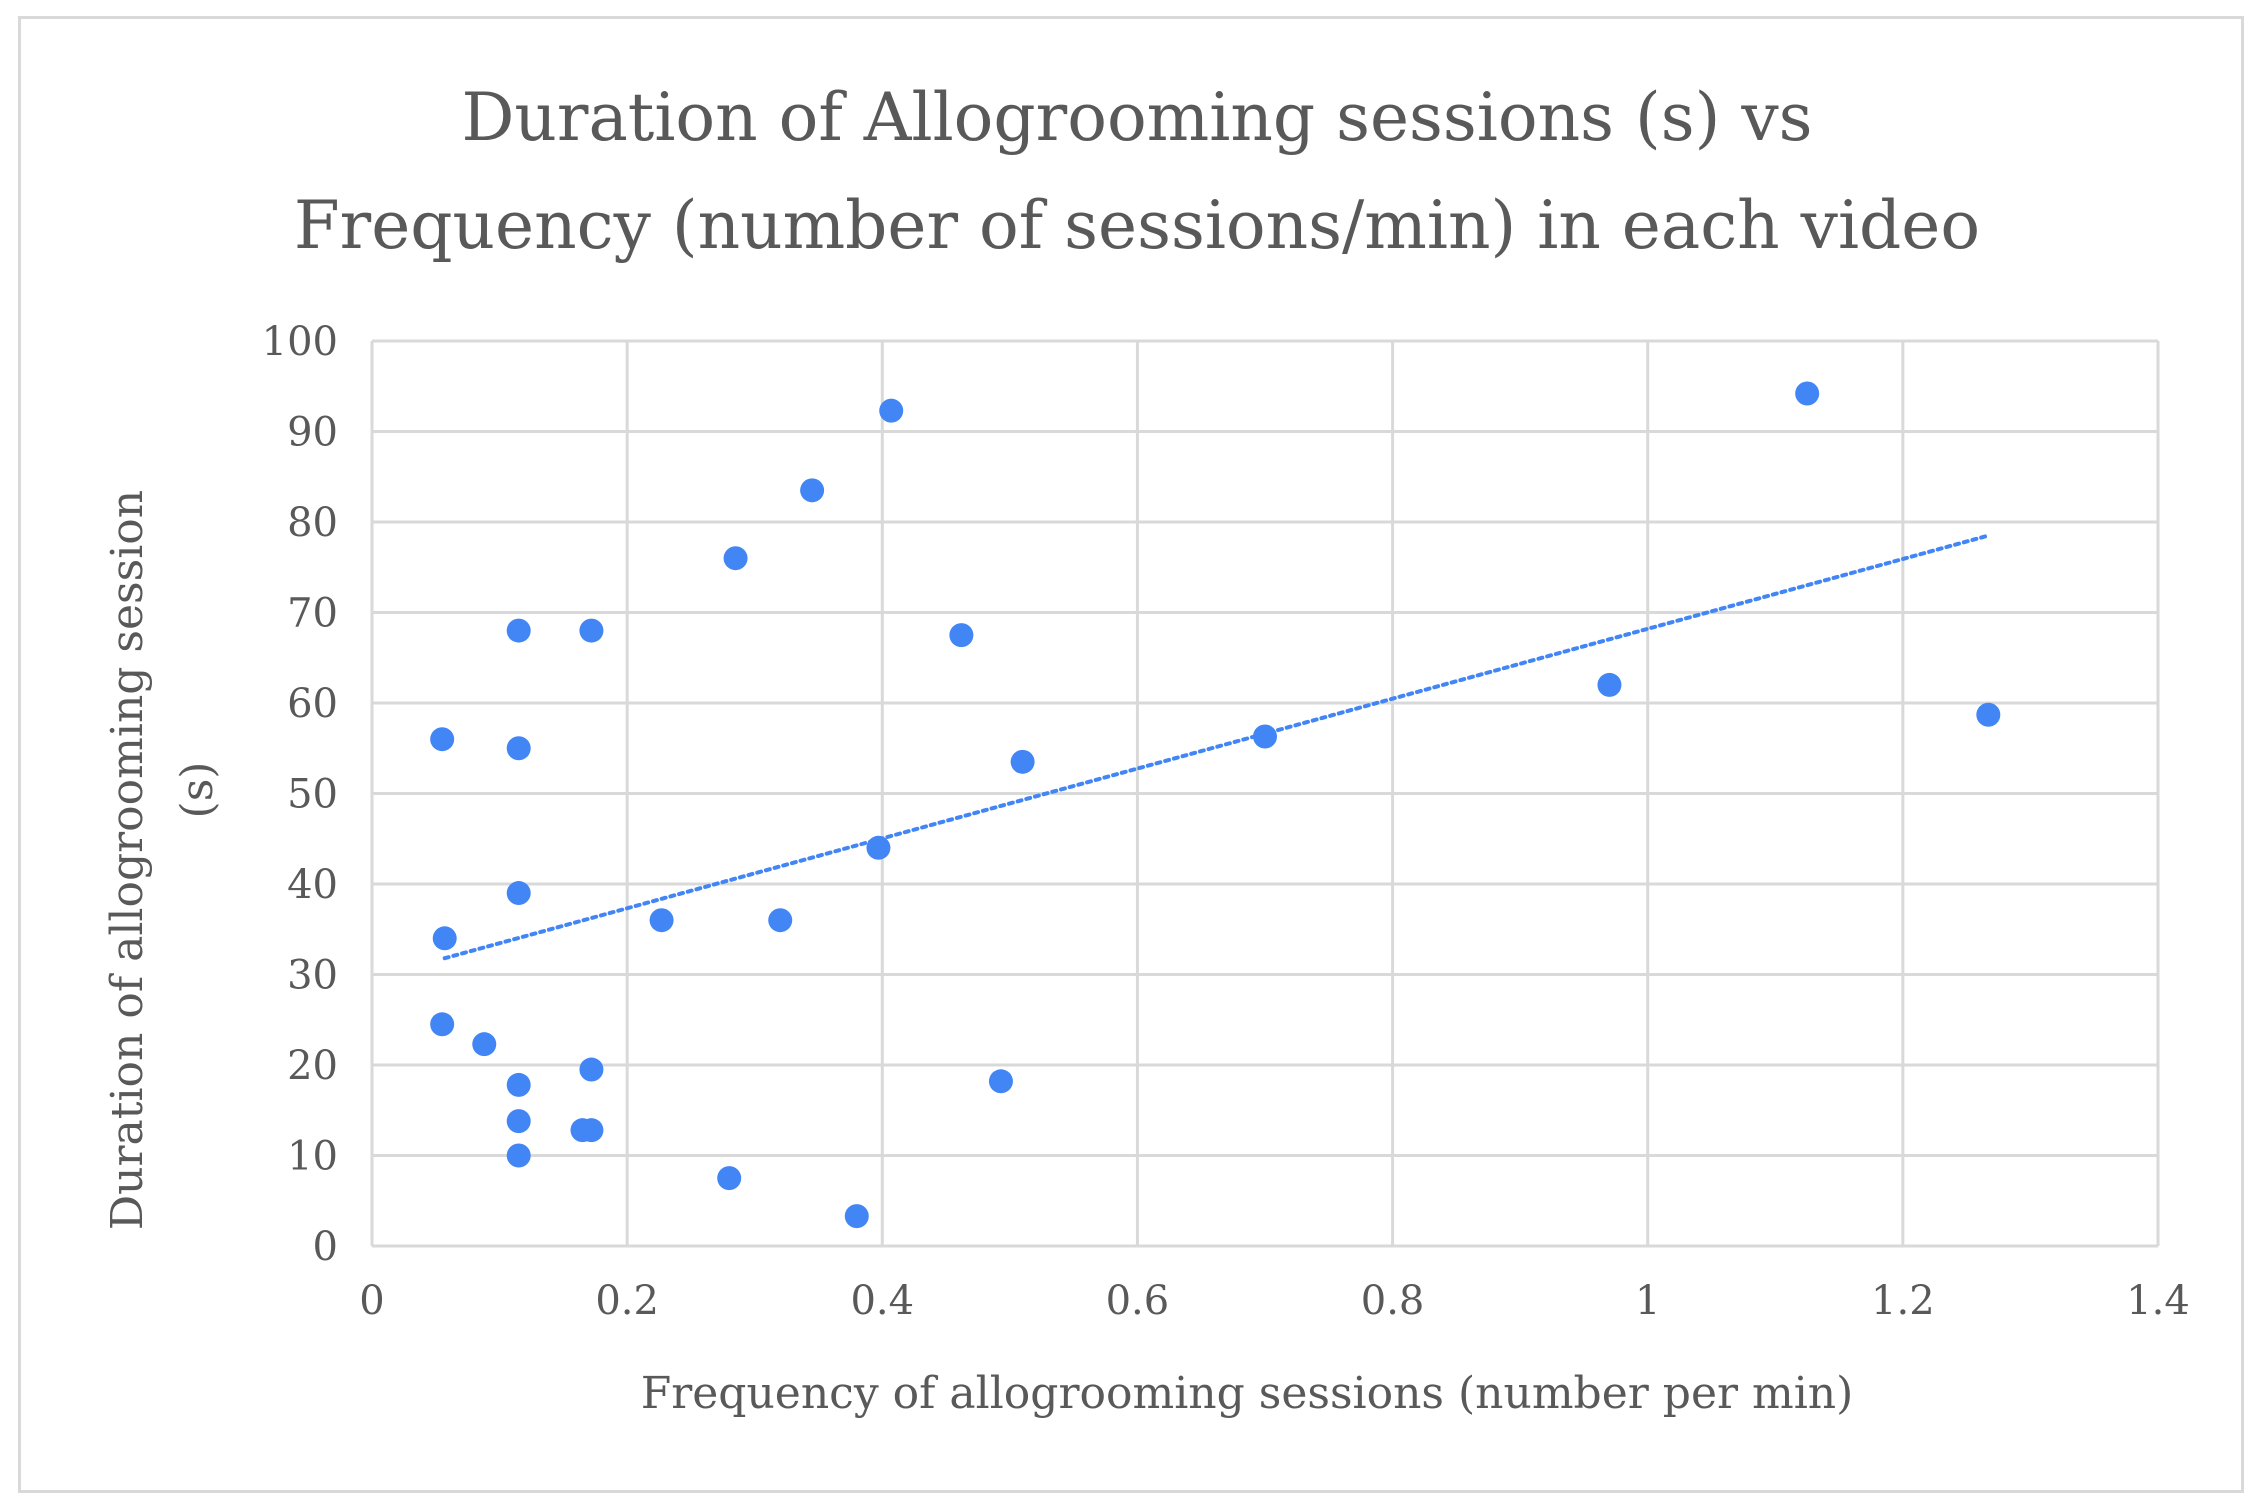  What do you see at coordinates (1136, 117) in the screenshot?
I see `chart-title-line-1: Duration of Allogrooming sessions (s) vs` at bounding box center [1136, 117].